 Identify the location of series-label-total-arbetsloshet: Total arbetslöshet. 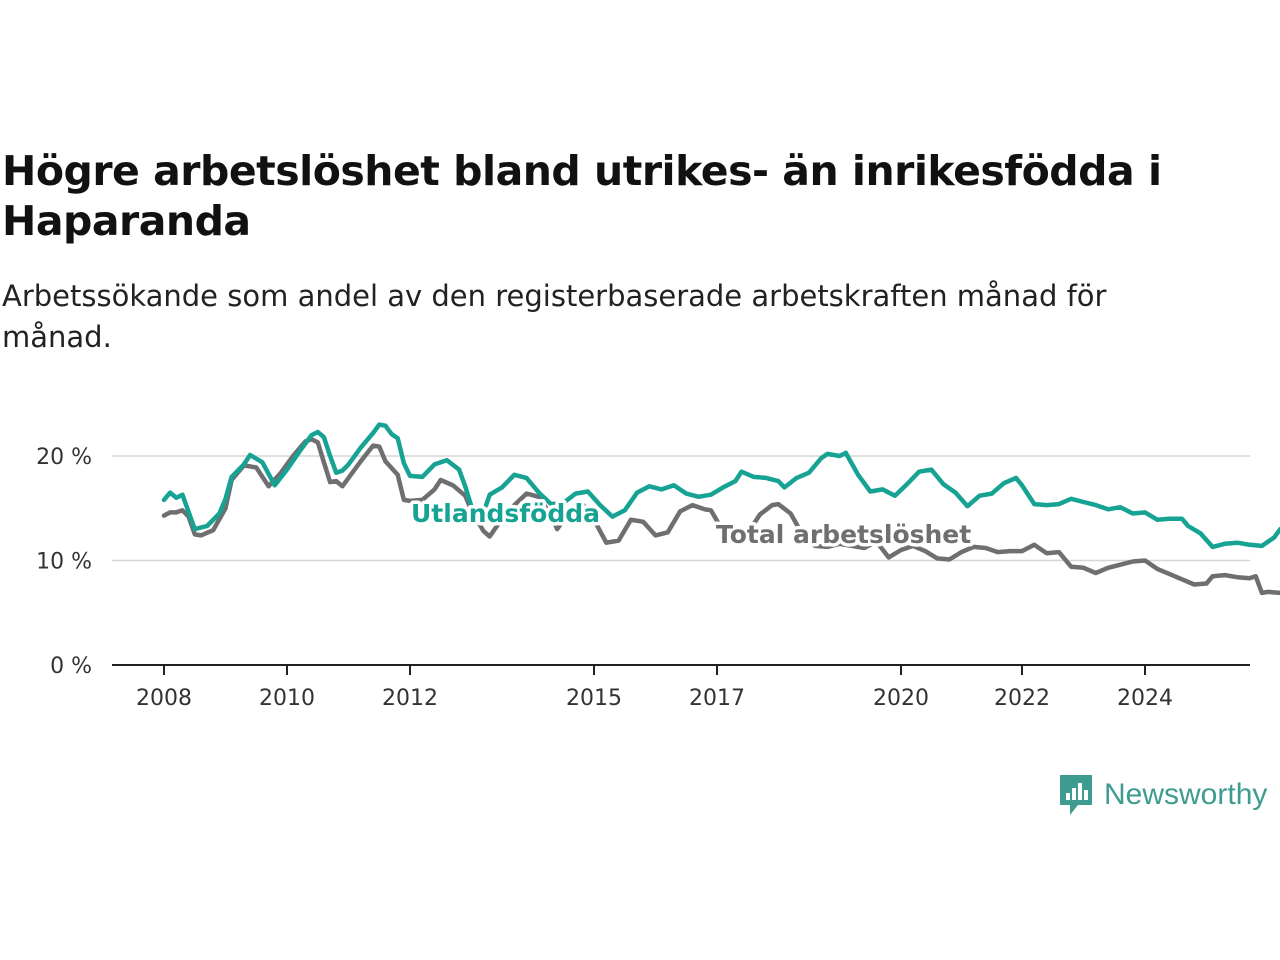
(843, 534).